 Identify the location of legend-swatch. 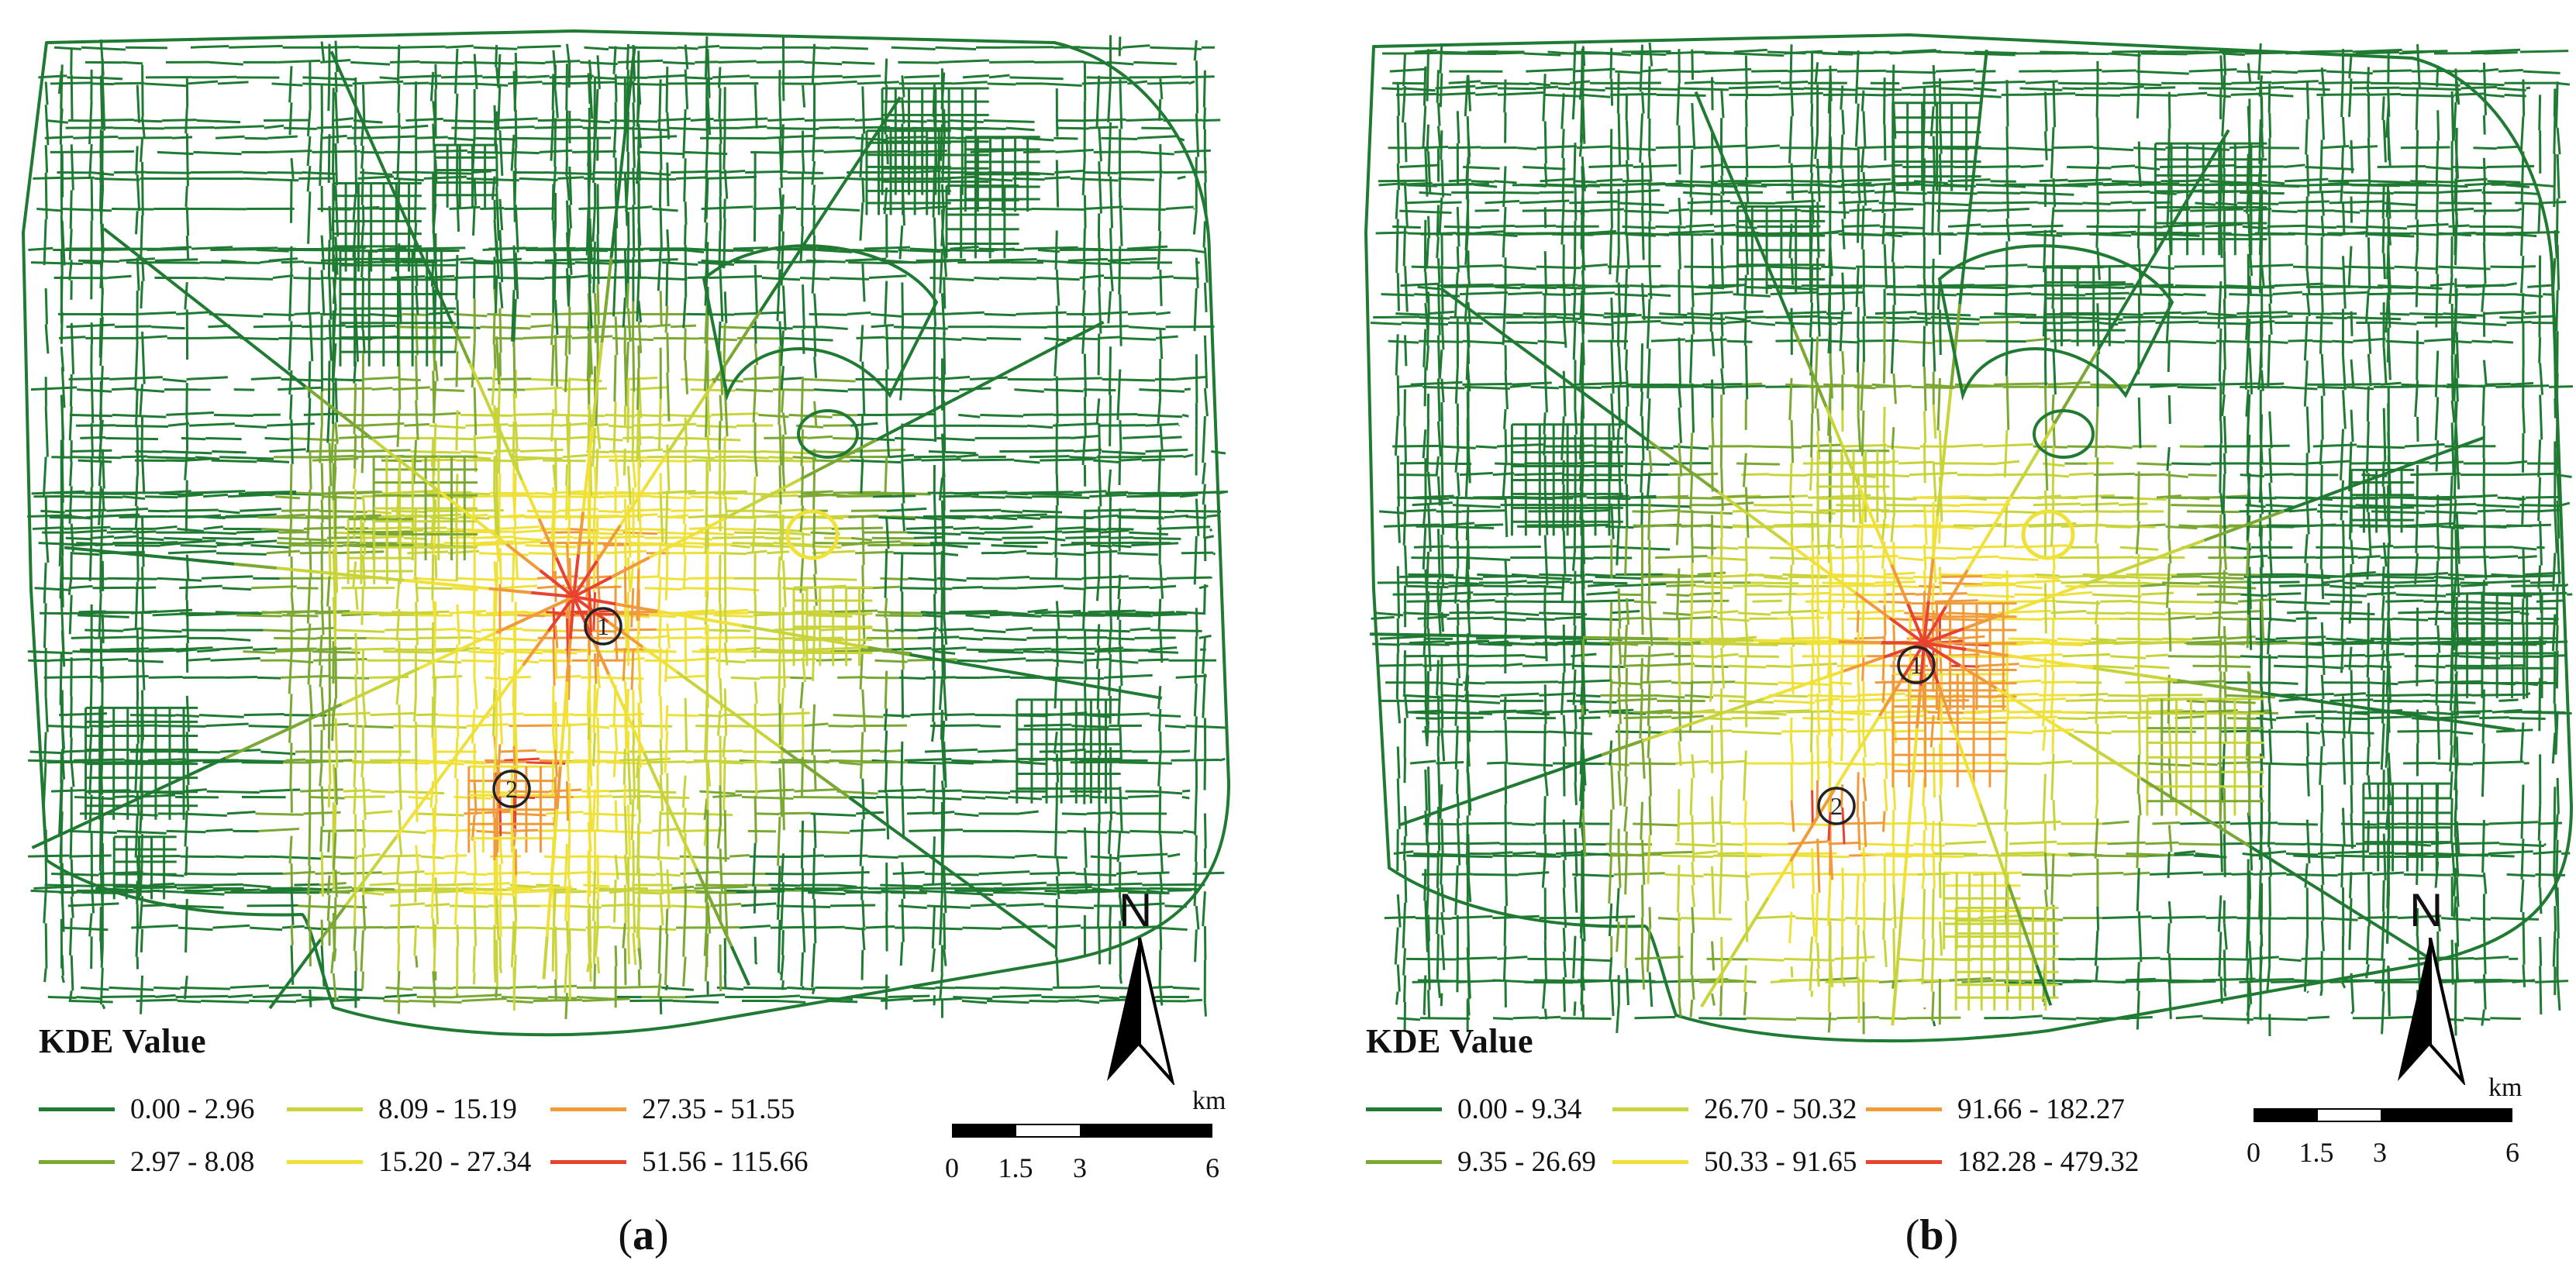
(77, 1109).